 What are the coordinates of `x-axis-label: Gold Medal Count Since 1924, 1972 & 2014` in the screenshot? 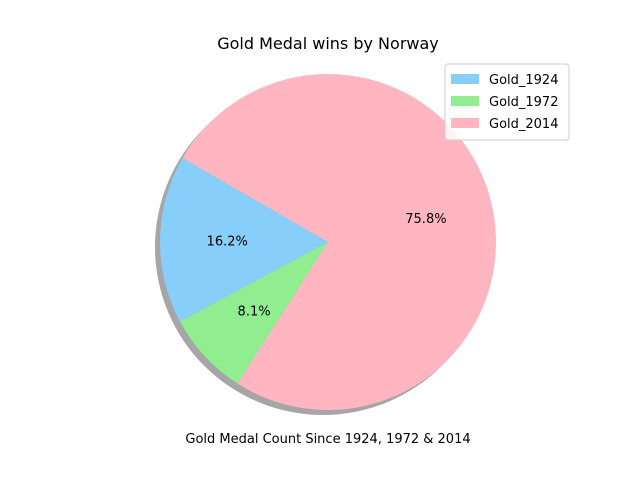 It's located at (327, 439).